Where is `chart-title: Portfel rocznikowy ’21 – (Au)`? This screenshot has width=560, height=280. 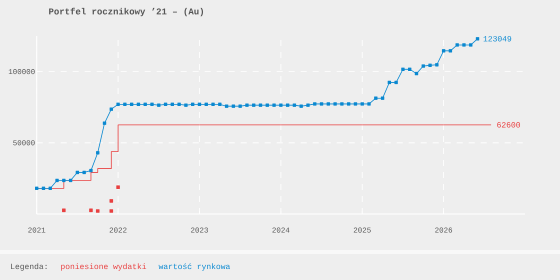
chart-title: Portfel rocznikowy ’21 – (Au) is located at coordinates (126, 12).